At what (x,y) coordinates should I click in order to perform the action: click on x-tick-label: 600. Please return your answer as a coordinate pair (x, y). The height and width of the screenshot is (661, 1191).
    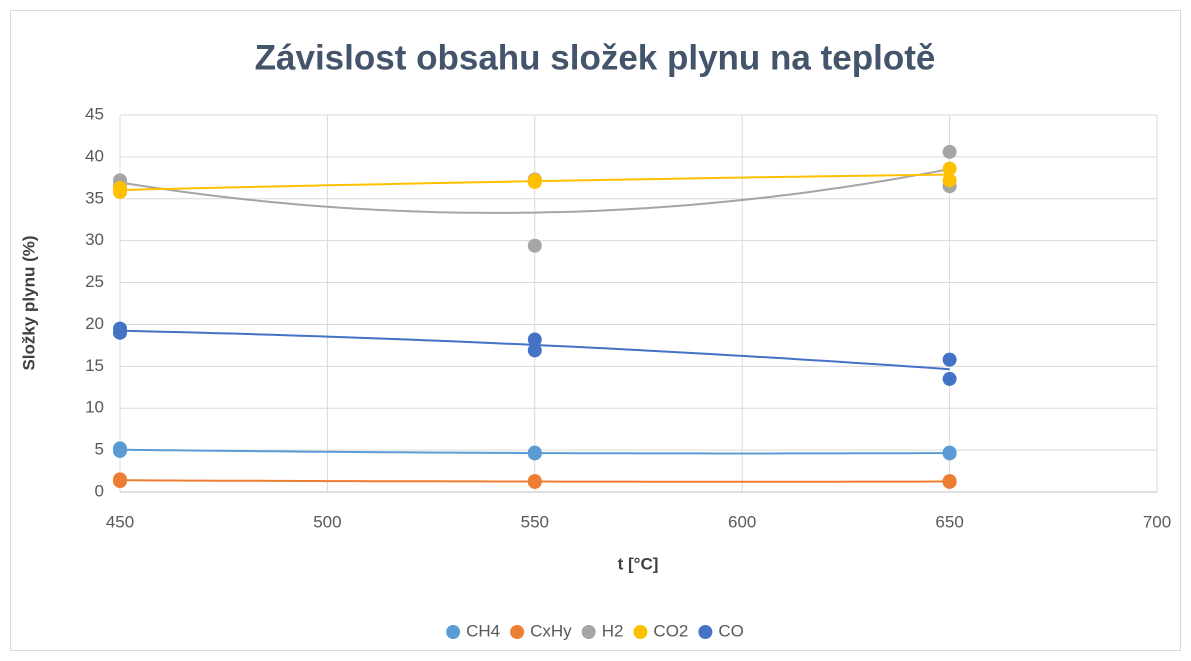
    Looking at the image, I should click on (742, 521).